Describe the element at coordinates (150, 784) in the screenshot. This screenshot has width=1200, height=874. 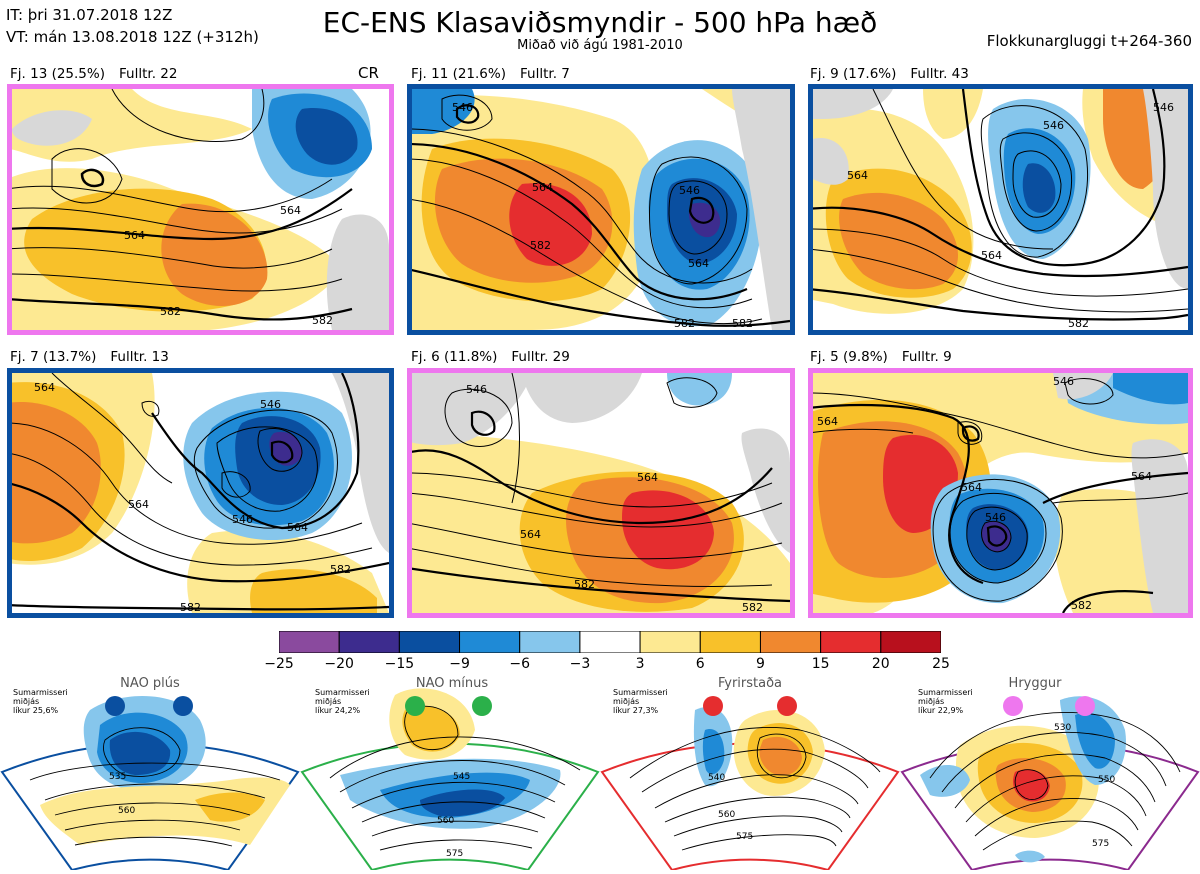
I see `regime-map-nao-plus: 535 560` at that location.